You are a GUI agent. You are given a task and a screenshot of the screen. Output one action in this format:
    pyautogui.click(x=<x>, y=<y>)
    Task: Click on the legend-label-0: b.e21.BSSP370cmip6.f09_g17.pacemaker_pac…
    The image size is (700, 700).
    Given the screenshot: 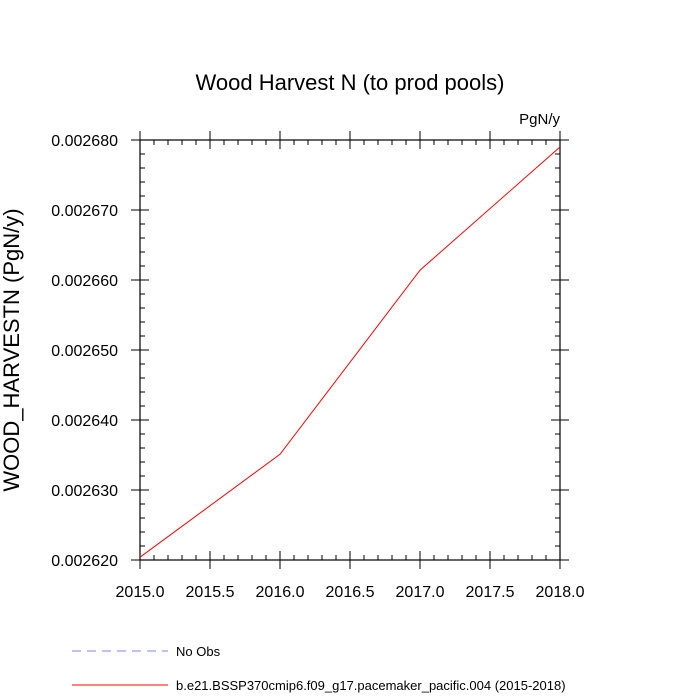 What is the action you would take?
    pyautogui.click(x=371, y=685)
    